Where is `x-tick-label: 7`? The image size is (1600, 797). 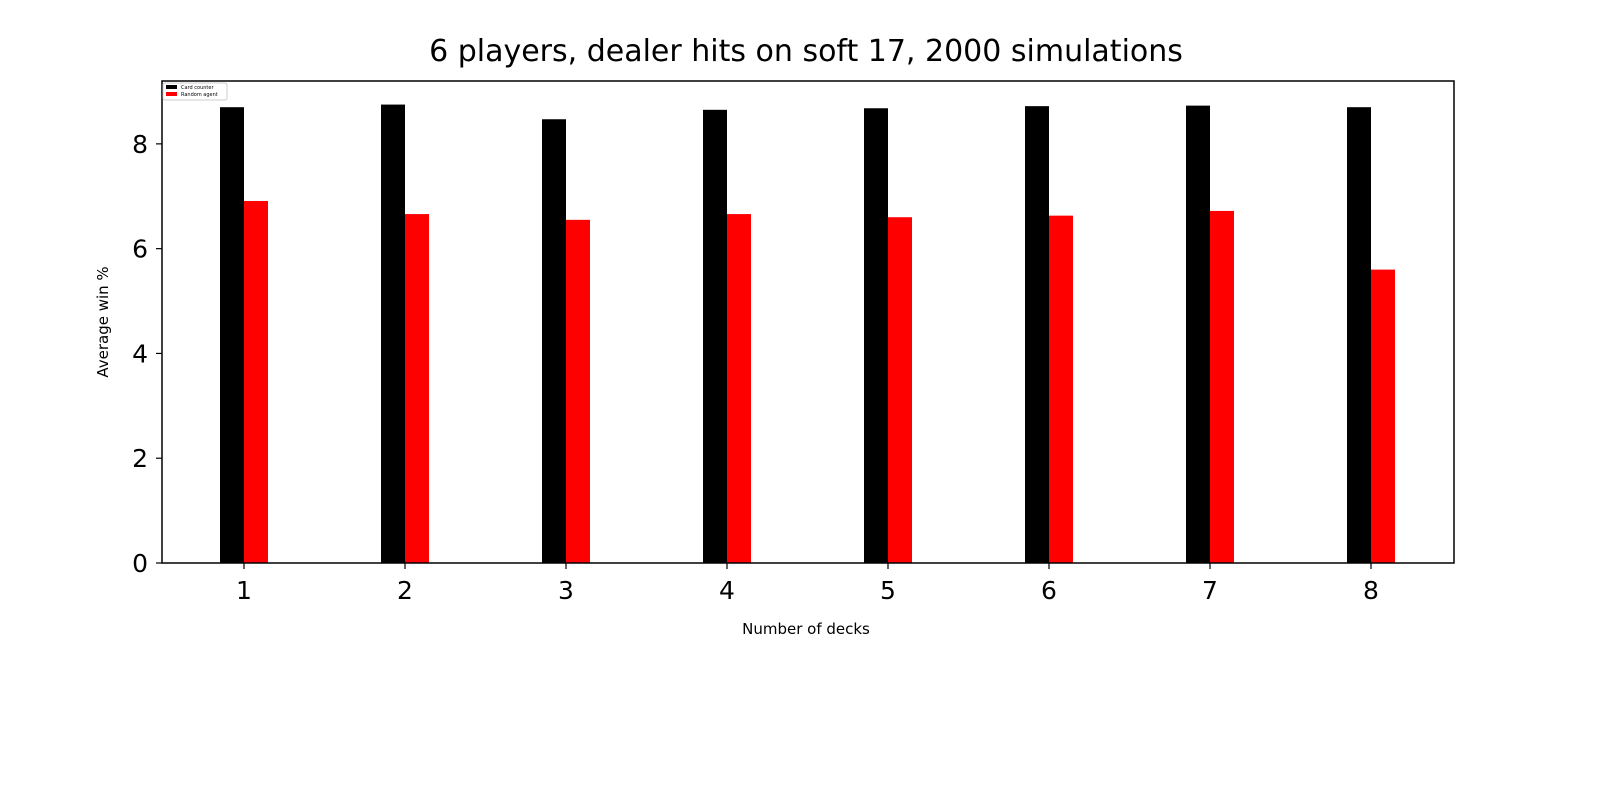
x-tick-label: 7 is located at coordinates (1210, 590).